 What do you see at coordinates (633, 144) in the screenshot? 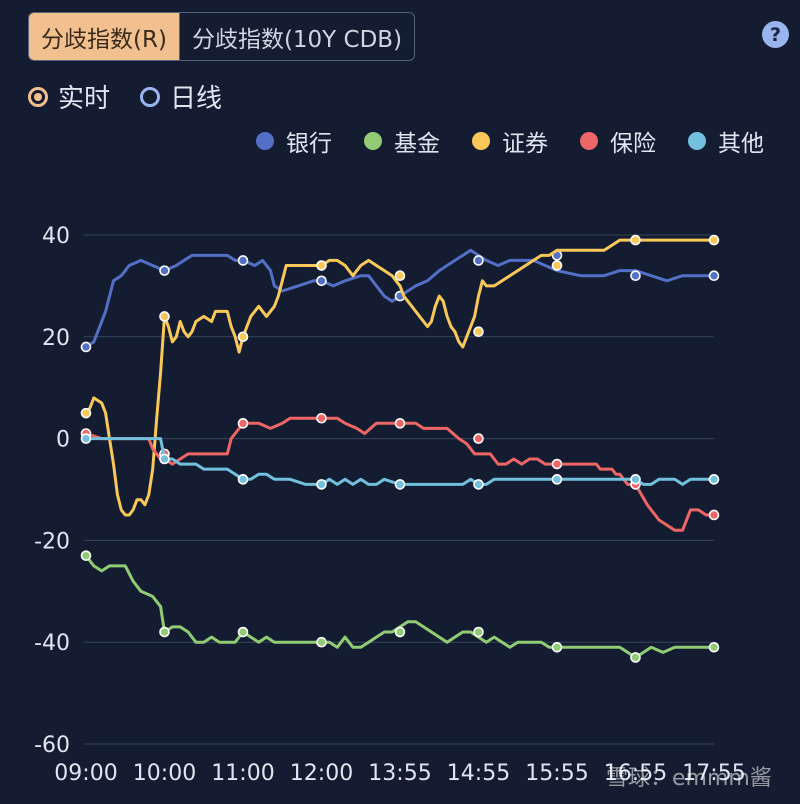
I see `legend-label: 保险` at bounding box center [633, 144].